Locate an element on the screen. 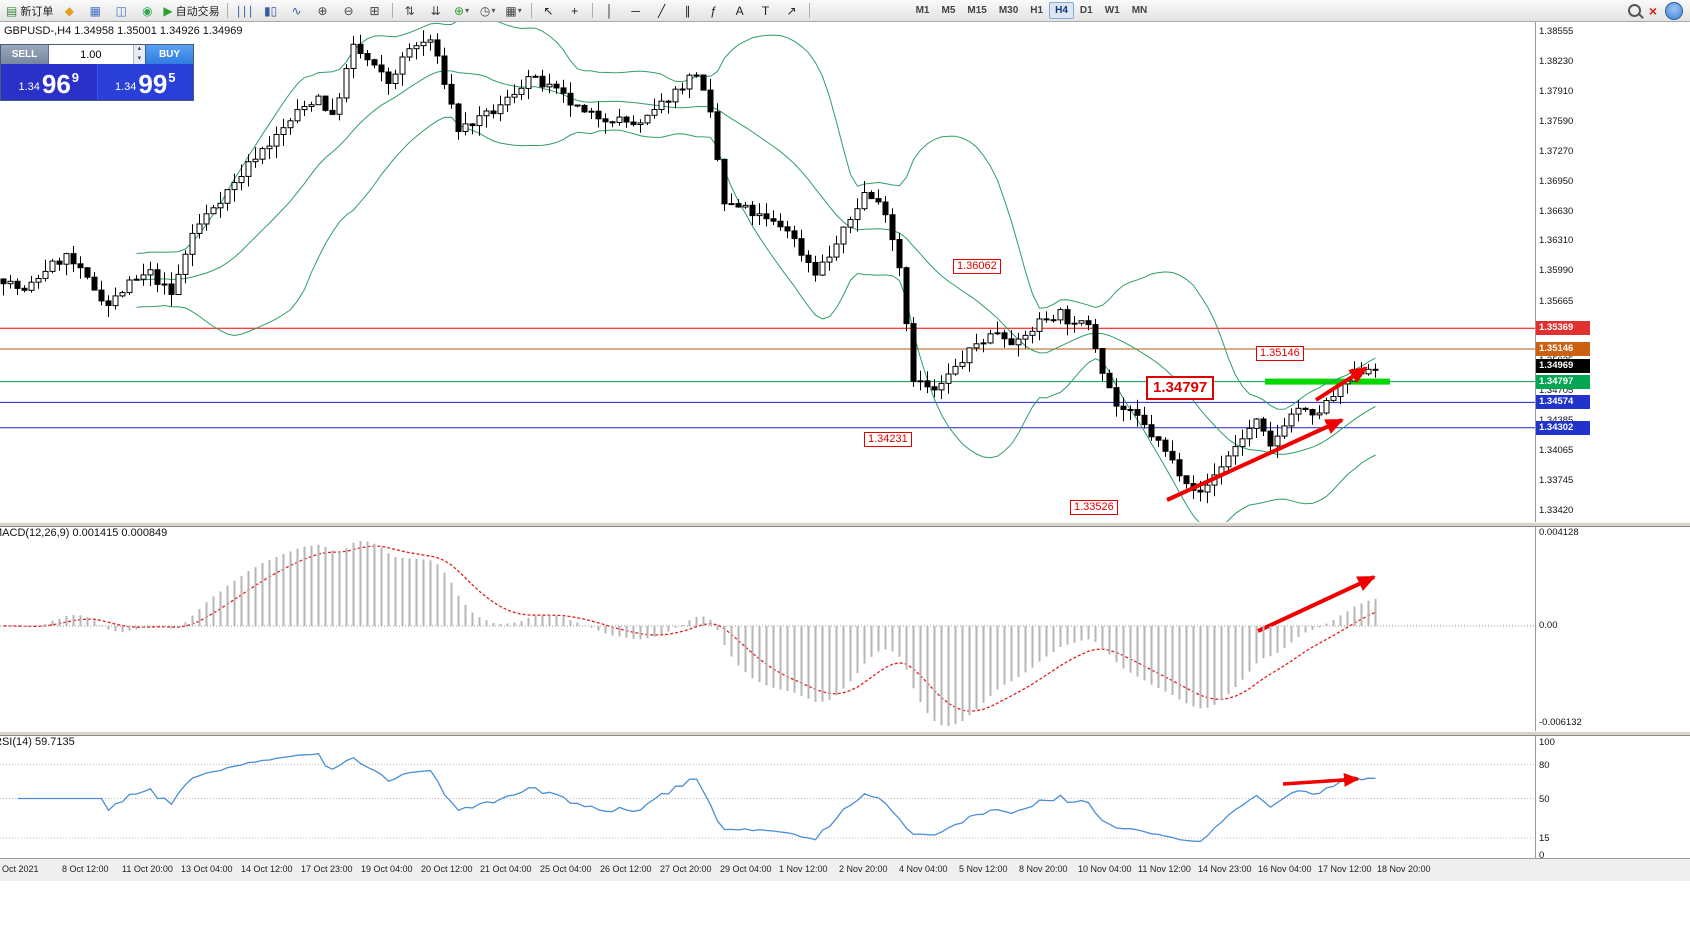 The image size is (1690, 942). new-order-button-label: 新订单 is located at coordinates (37, 11).